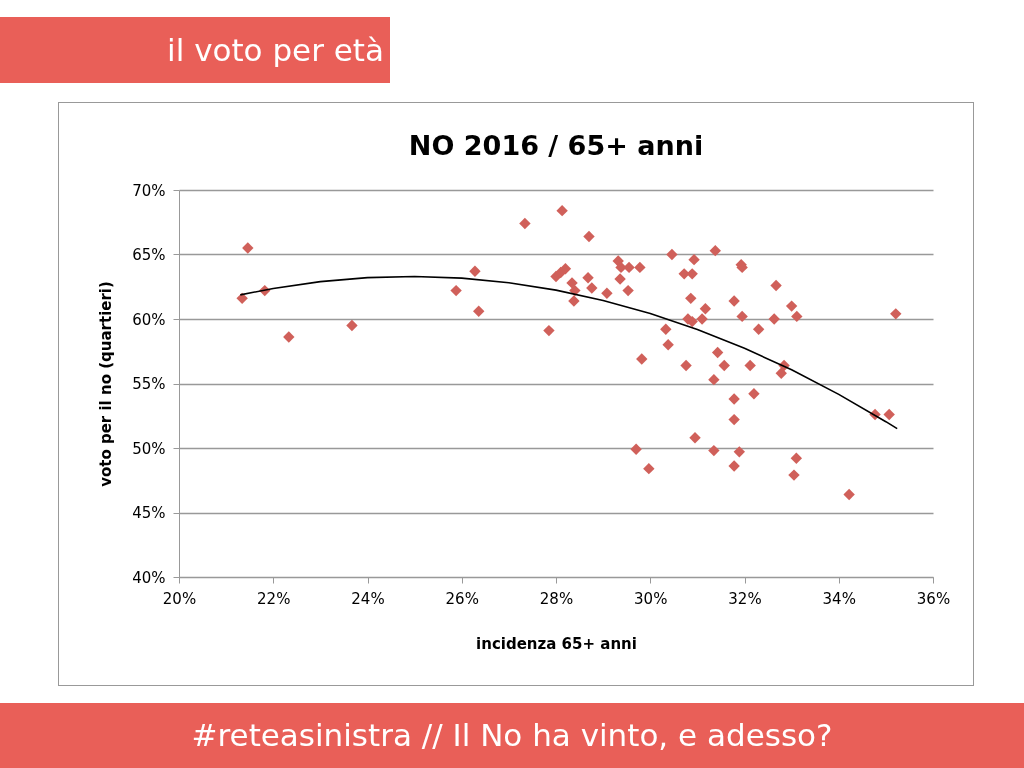 The height and width of the screenshot is (768, 1024). Describe the element at coordinates (556, 145) in the screenshot. I see `chart-title: NO 2016 / 65+ anni` at that location.